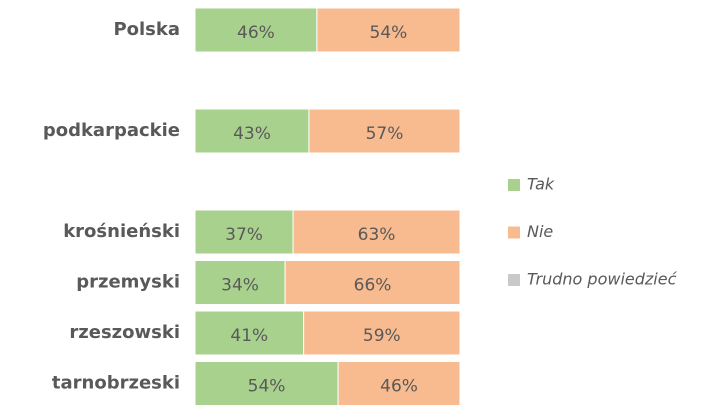 This screenshot has height=405, width=715. I want to click on legend-label: Trudno powiedzieć, so click(602, 279).